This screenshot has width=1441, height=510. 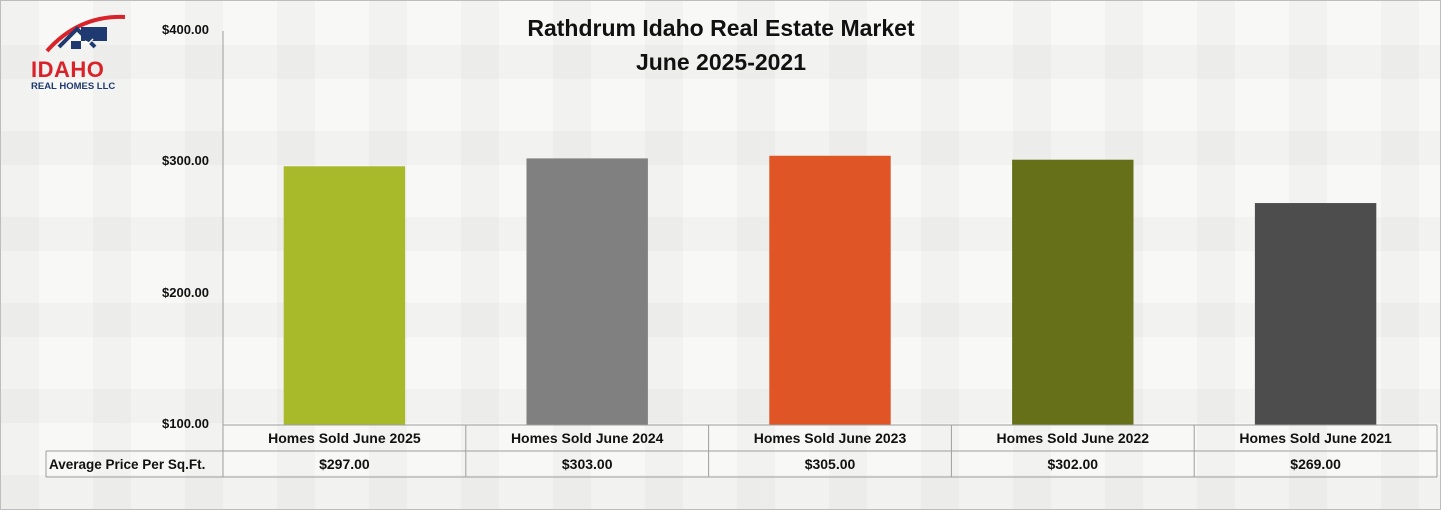 I want to click on data-label: $269.00, so click(x=1315, y=464).